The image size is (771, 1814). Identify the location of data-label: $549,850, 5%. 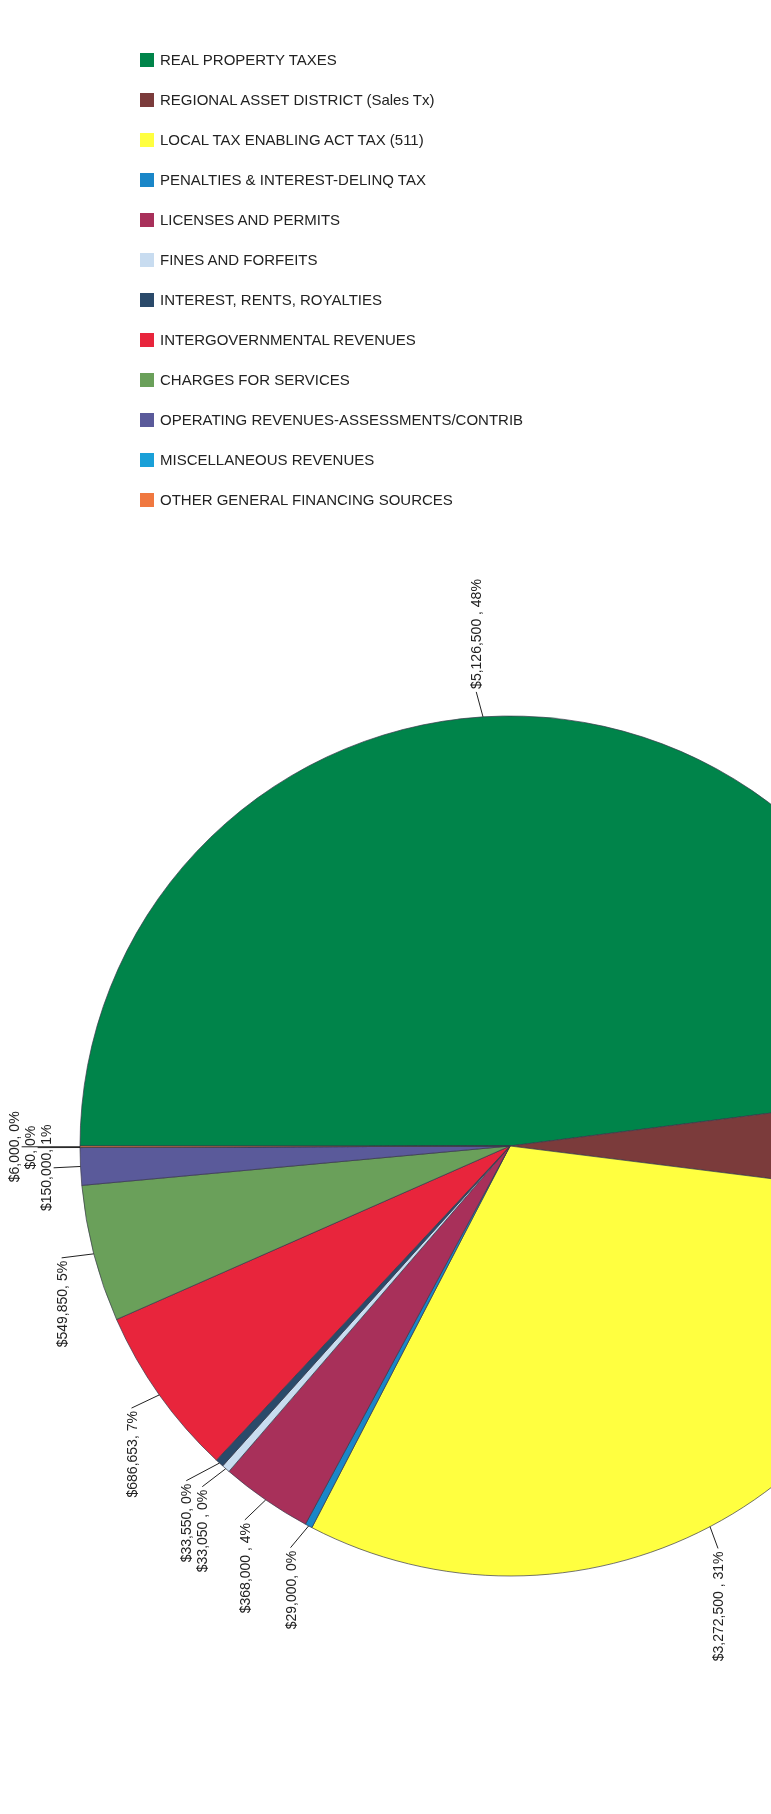
(61, 1304).